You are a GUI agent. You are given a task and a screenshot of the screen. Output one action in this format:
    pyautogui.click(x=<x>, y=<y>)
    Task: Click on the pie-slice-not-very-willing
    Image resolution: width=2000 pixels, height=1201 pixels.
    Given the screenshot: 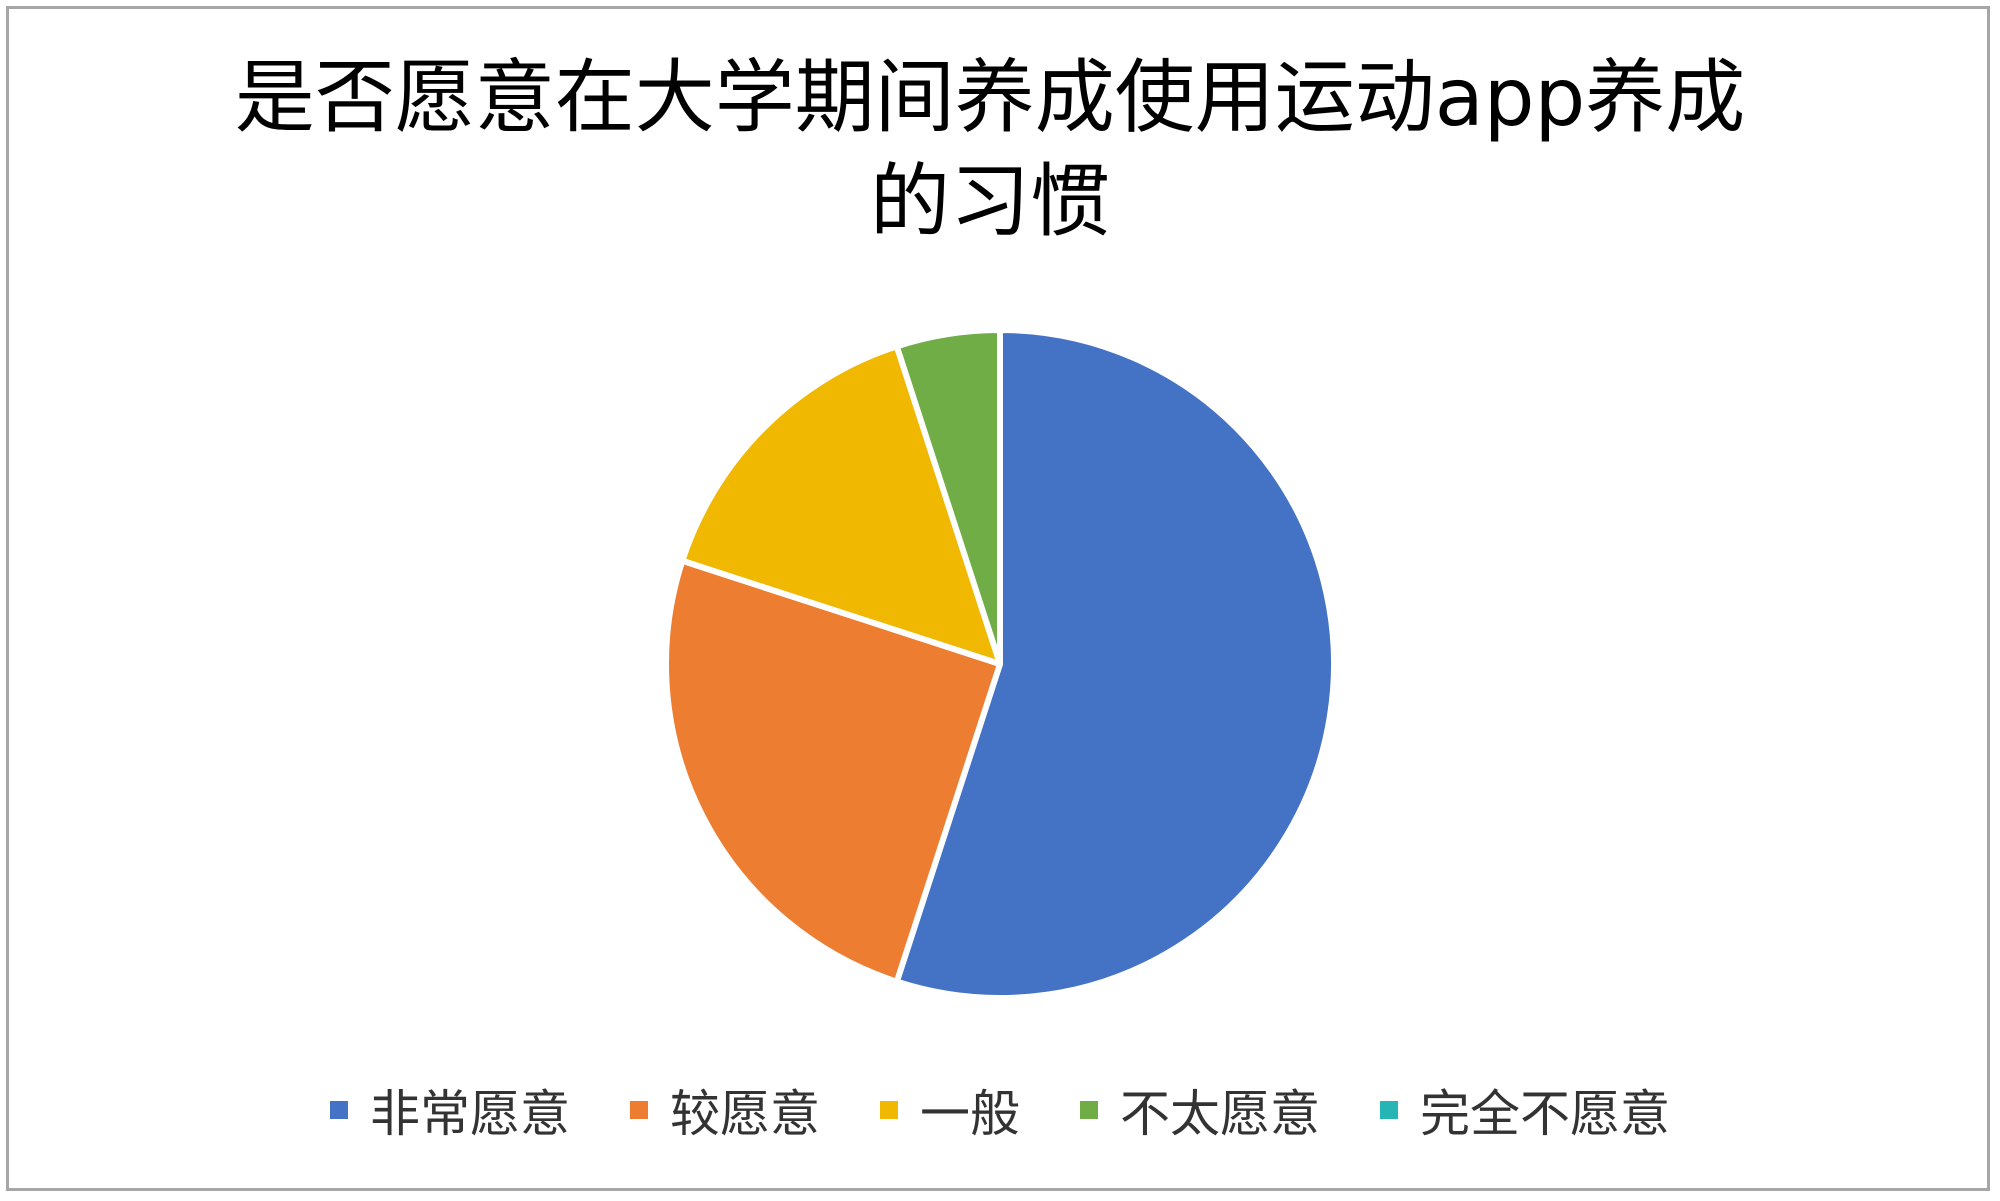 What is the action you would take?
    pyautogui.click(x=948, y=497)
    